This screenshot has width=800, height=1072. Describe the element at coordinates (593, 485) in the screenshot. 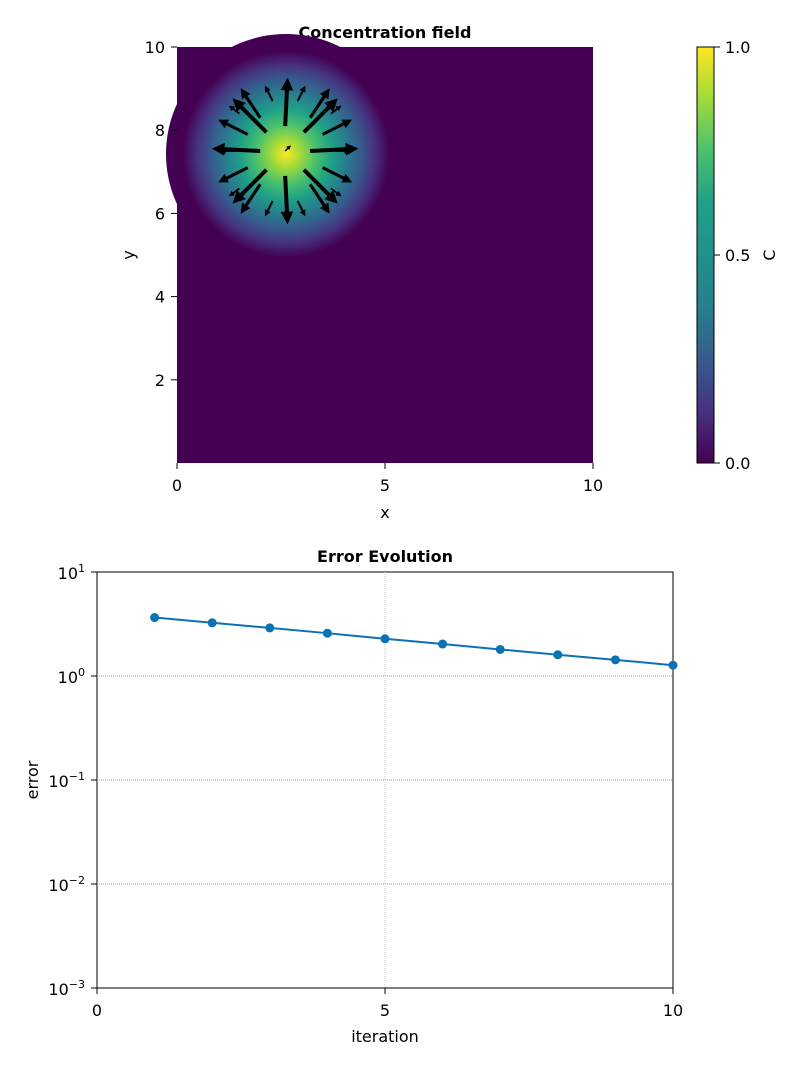

I see `heatmap-xtick-label: 10` at that location.